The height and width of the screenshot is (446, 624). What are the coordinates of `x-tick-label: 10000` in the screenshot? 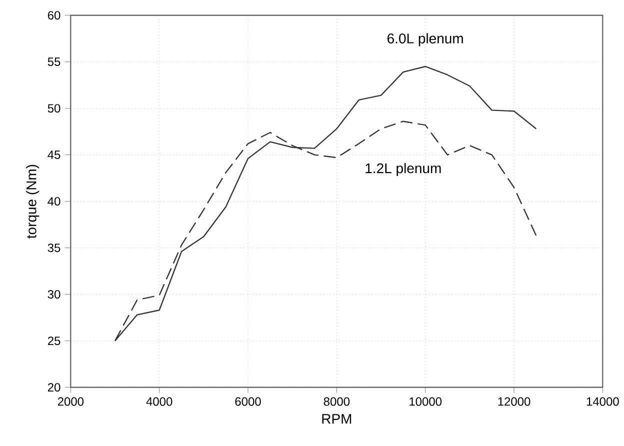 It's located at (426, 401).